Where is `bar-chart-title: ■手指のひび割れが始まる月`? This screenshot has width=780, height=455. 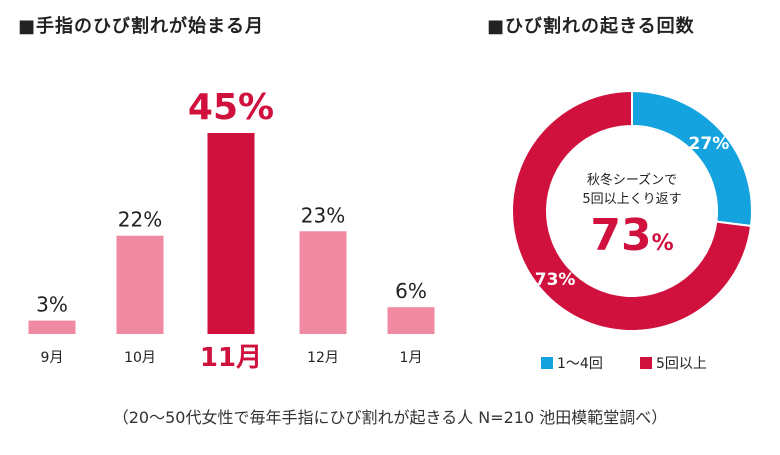 bar-chart-title: ■手指のひび割れが始まる月 is located at coordinates (141, 26).